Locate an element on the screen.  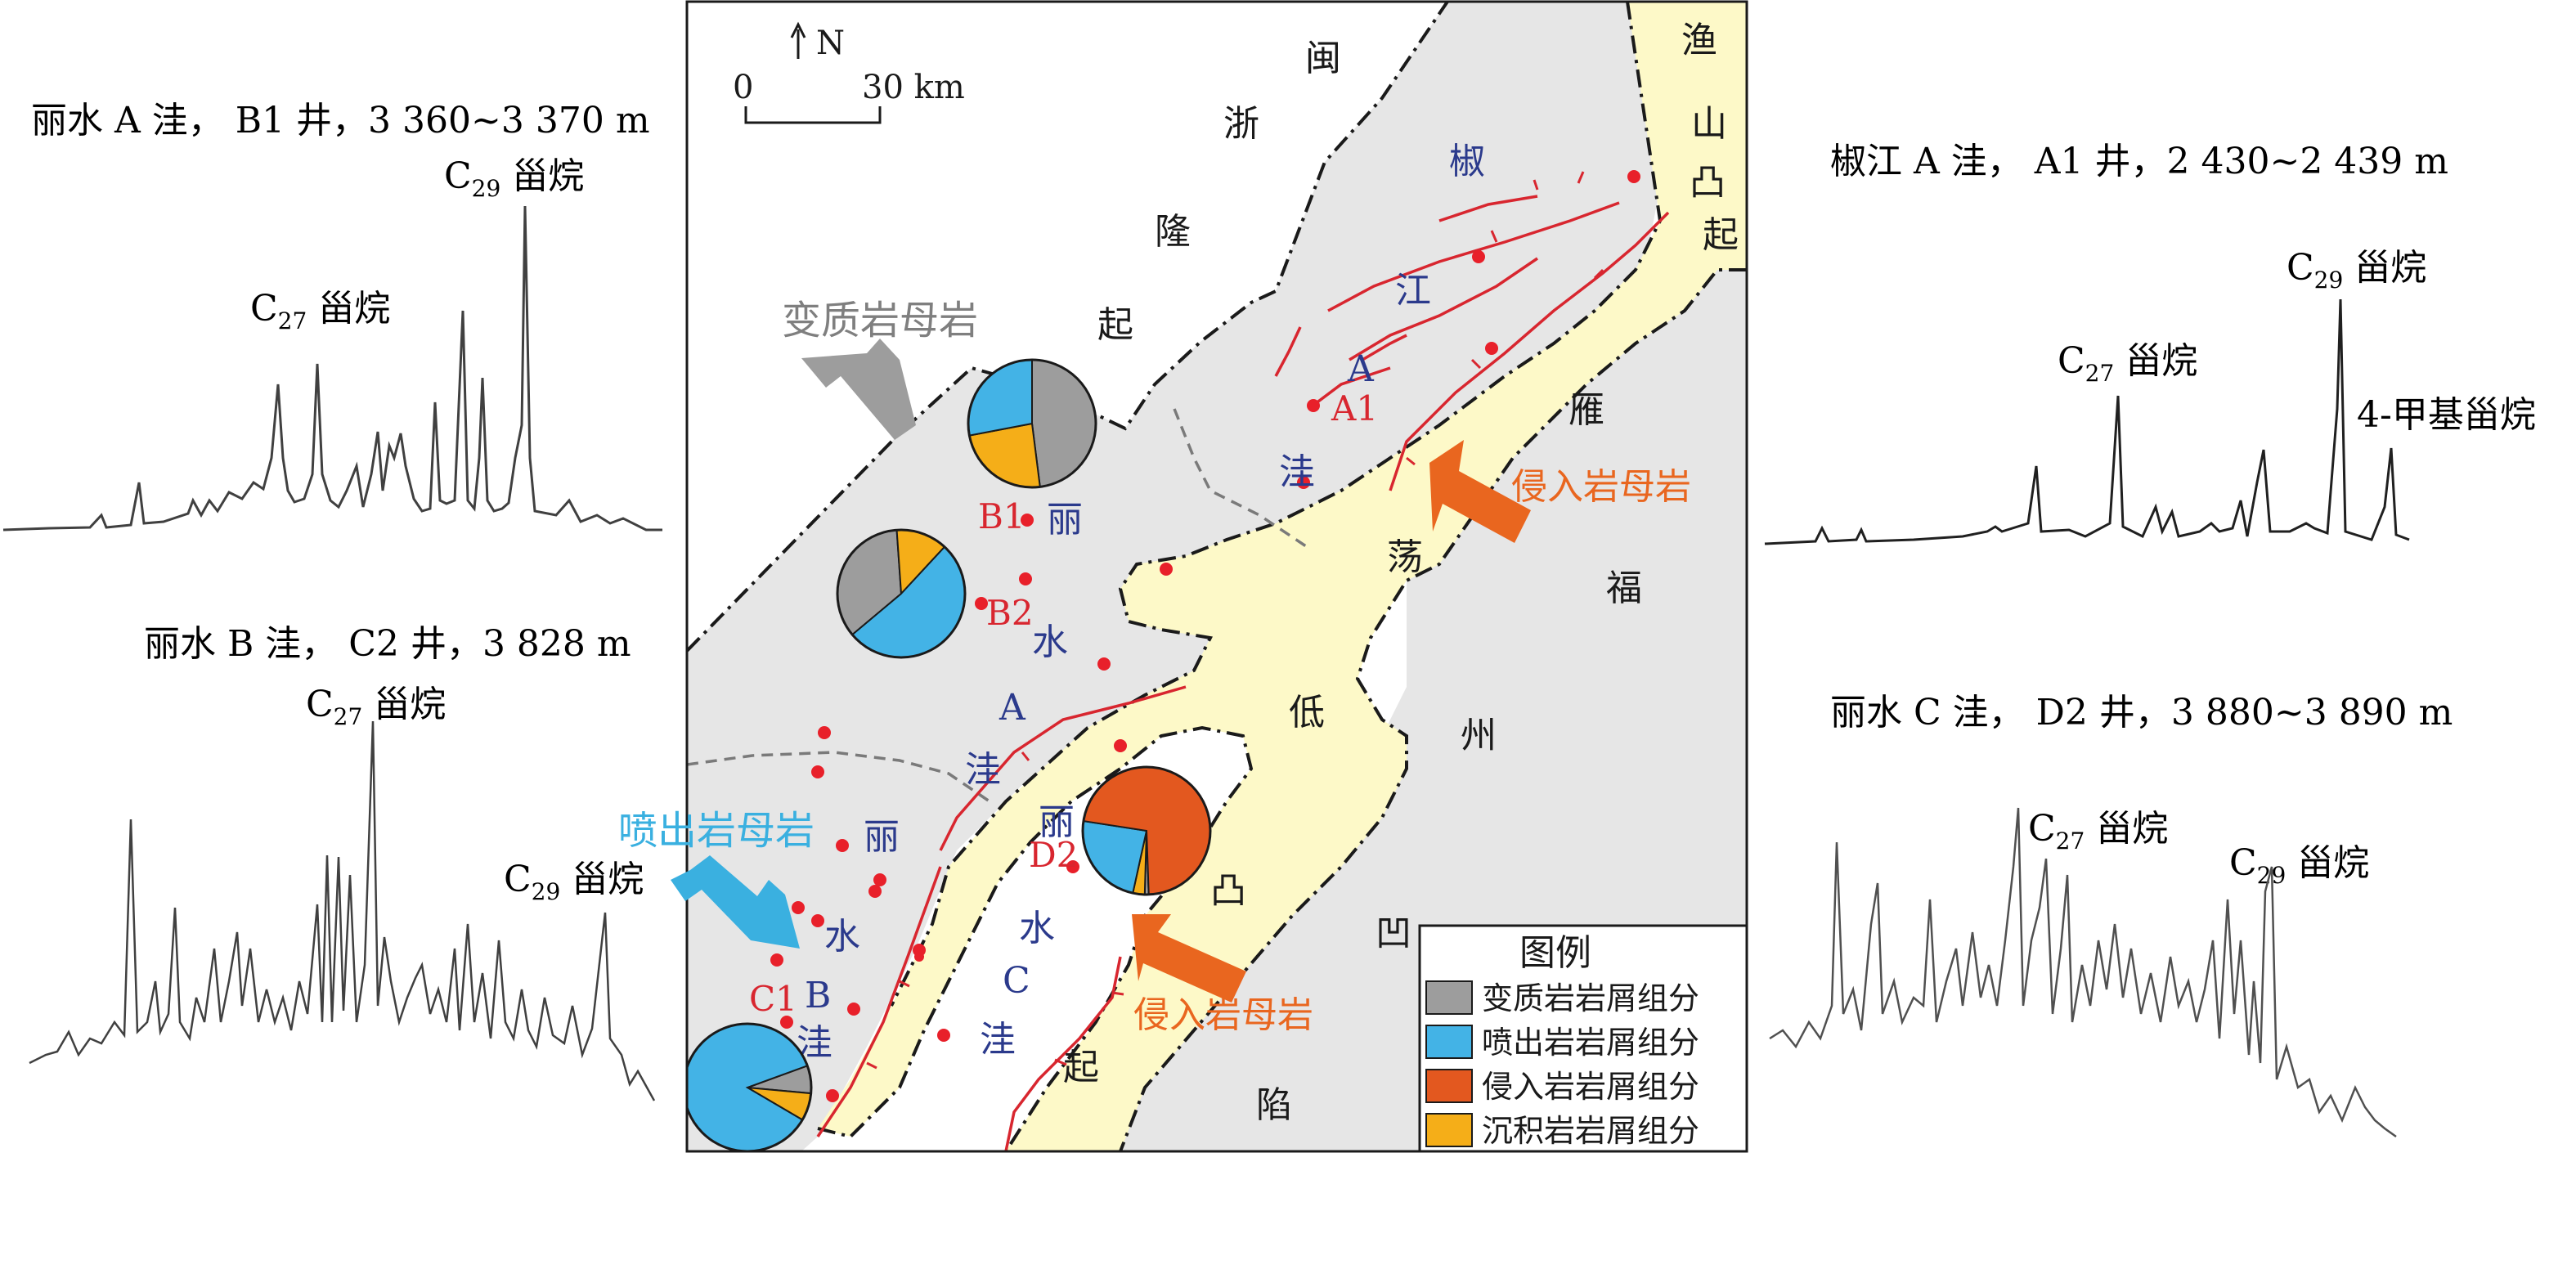
legend-swatch-intrusive is located at coordinates (1449, 1086).